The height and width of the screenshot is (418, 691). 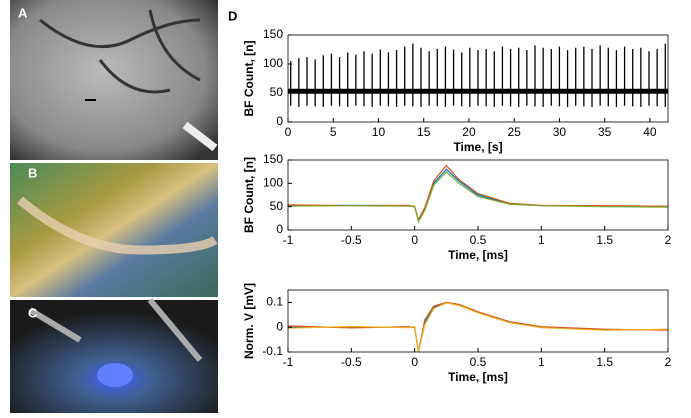 What do you see at coordinates (274, 302) in the screenshot?
I see `y-tick-label: 0.1` at bounding box center [274, 302].